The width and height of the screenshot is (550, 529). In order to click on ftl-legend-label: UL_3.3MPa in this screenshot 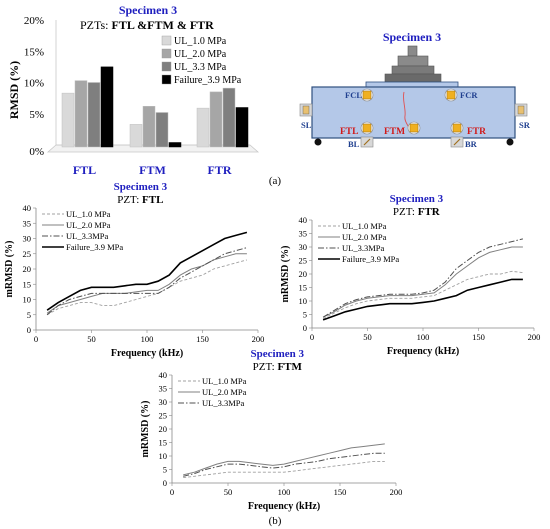, I will do `click(87, 236)`.